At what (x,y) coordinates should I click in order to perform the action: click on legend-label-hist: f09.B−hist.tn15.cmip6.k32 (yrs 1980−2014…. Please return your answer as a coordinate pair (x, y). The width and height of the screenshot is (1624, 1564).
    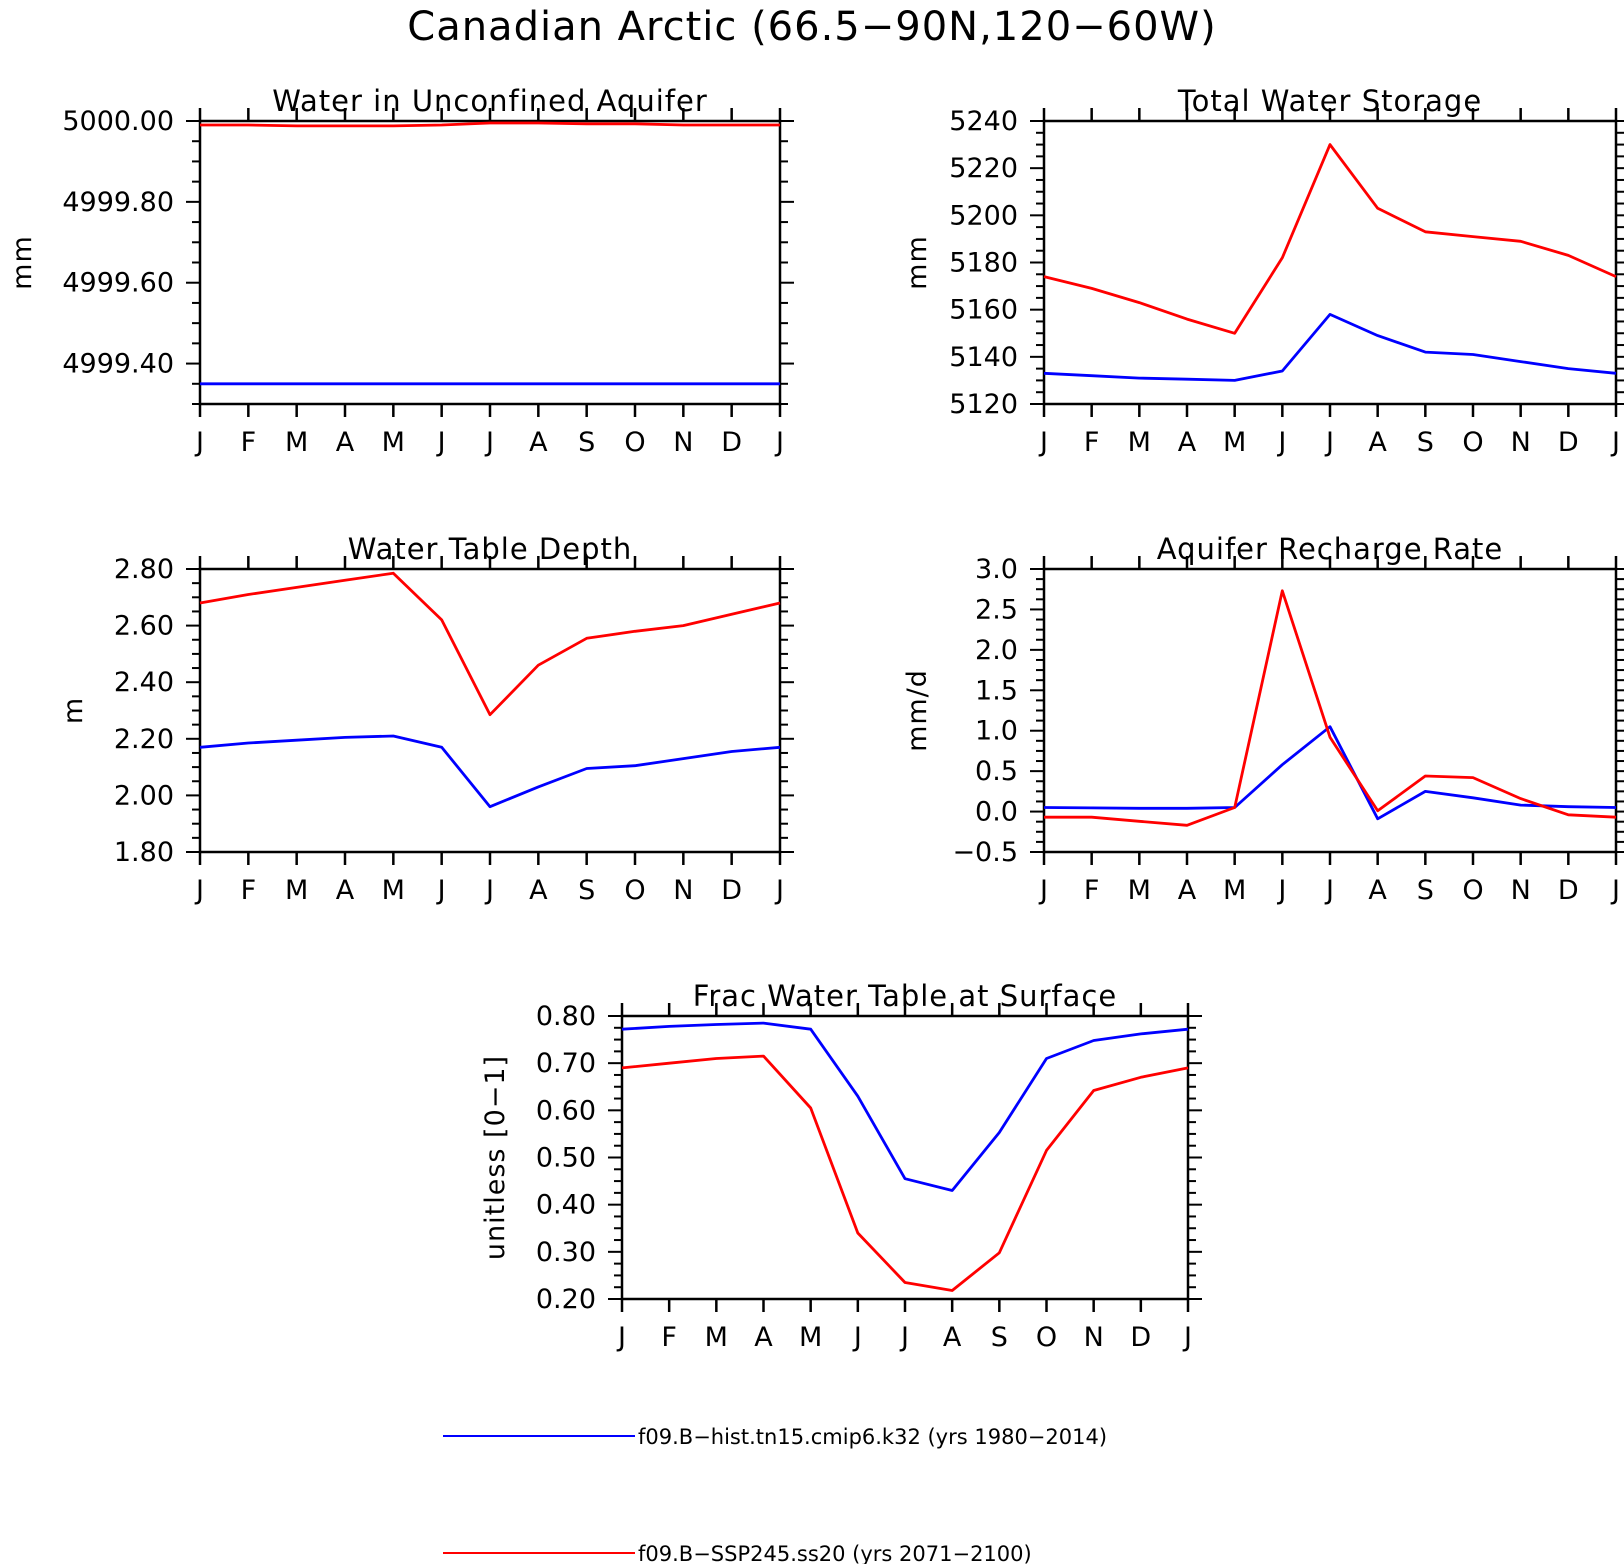
    Looking at the image, I should click on (872, 1437).